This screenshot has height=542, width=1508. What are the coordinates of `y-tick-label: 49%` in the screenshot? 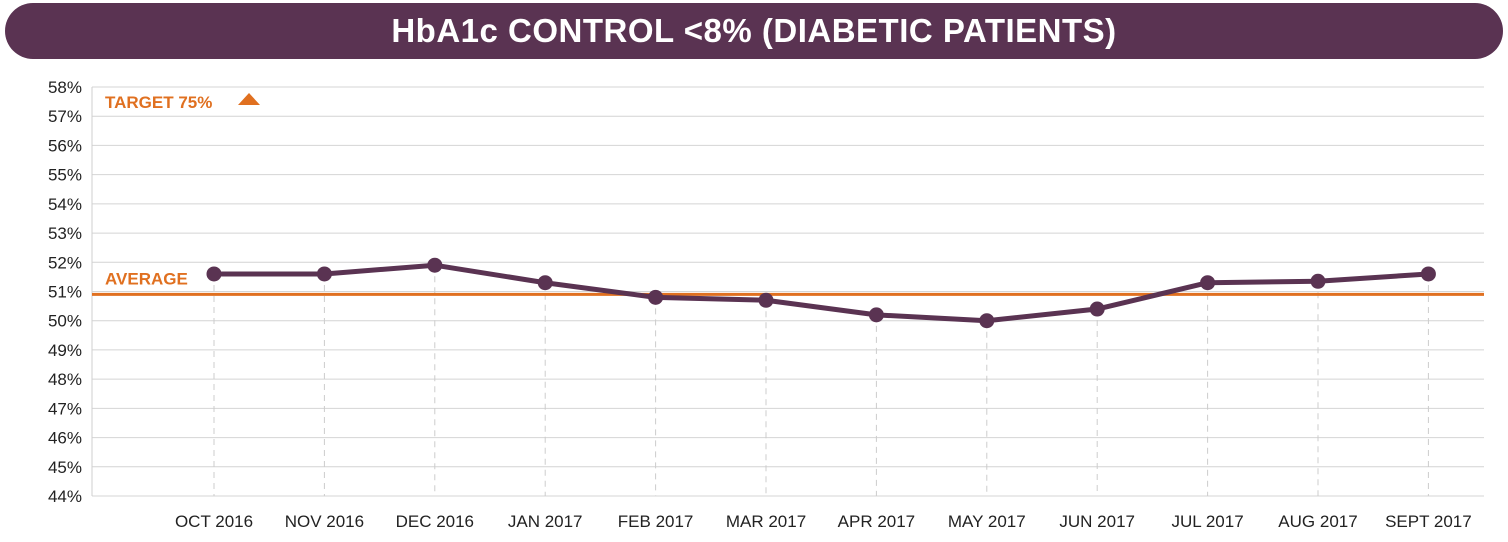 It's located at (65, 350).